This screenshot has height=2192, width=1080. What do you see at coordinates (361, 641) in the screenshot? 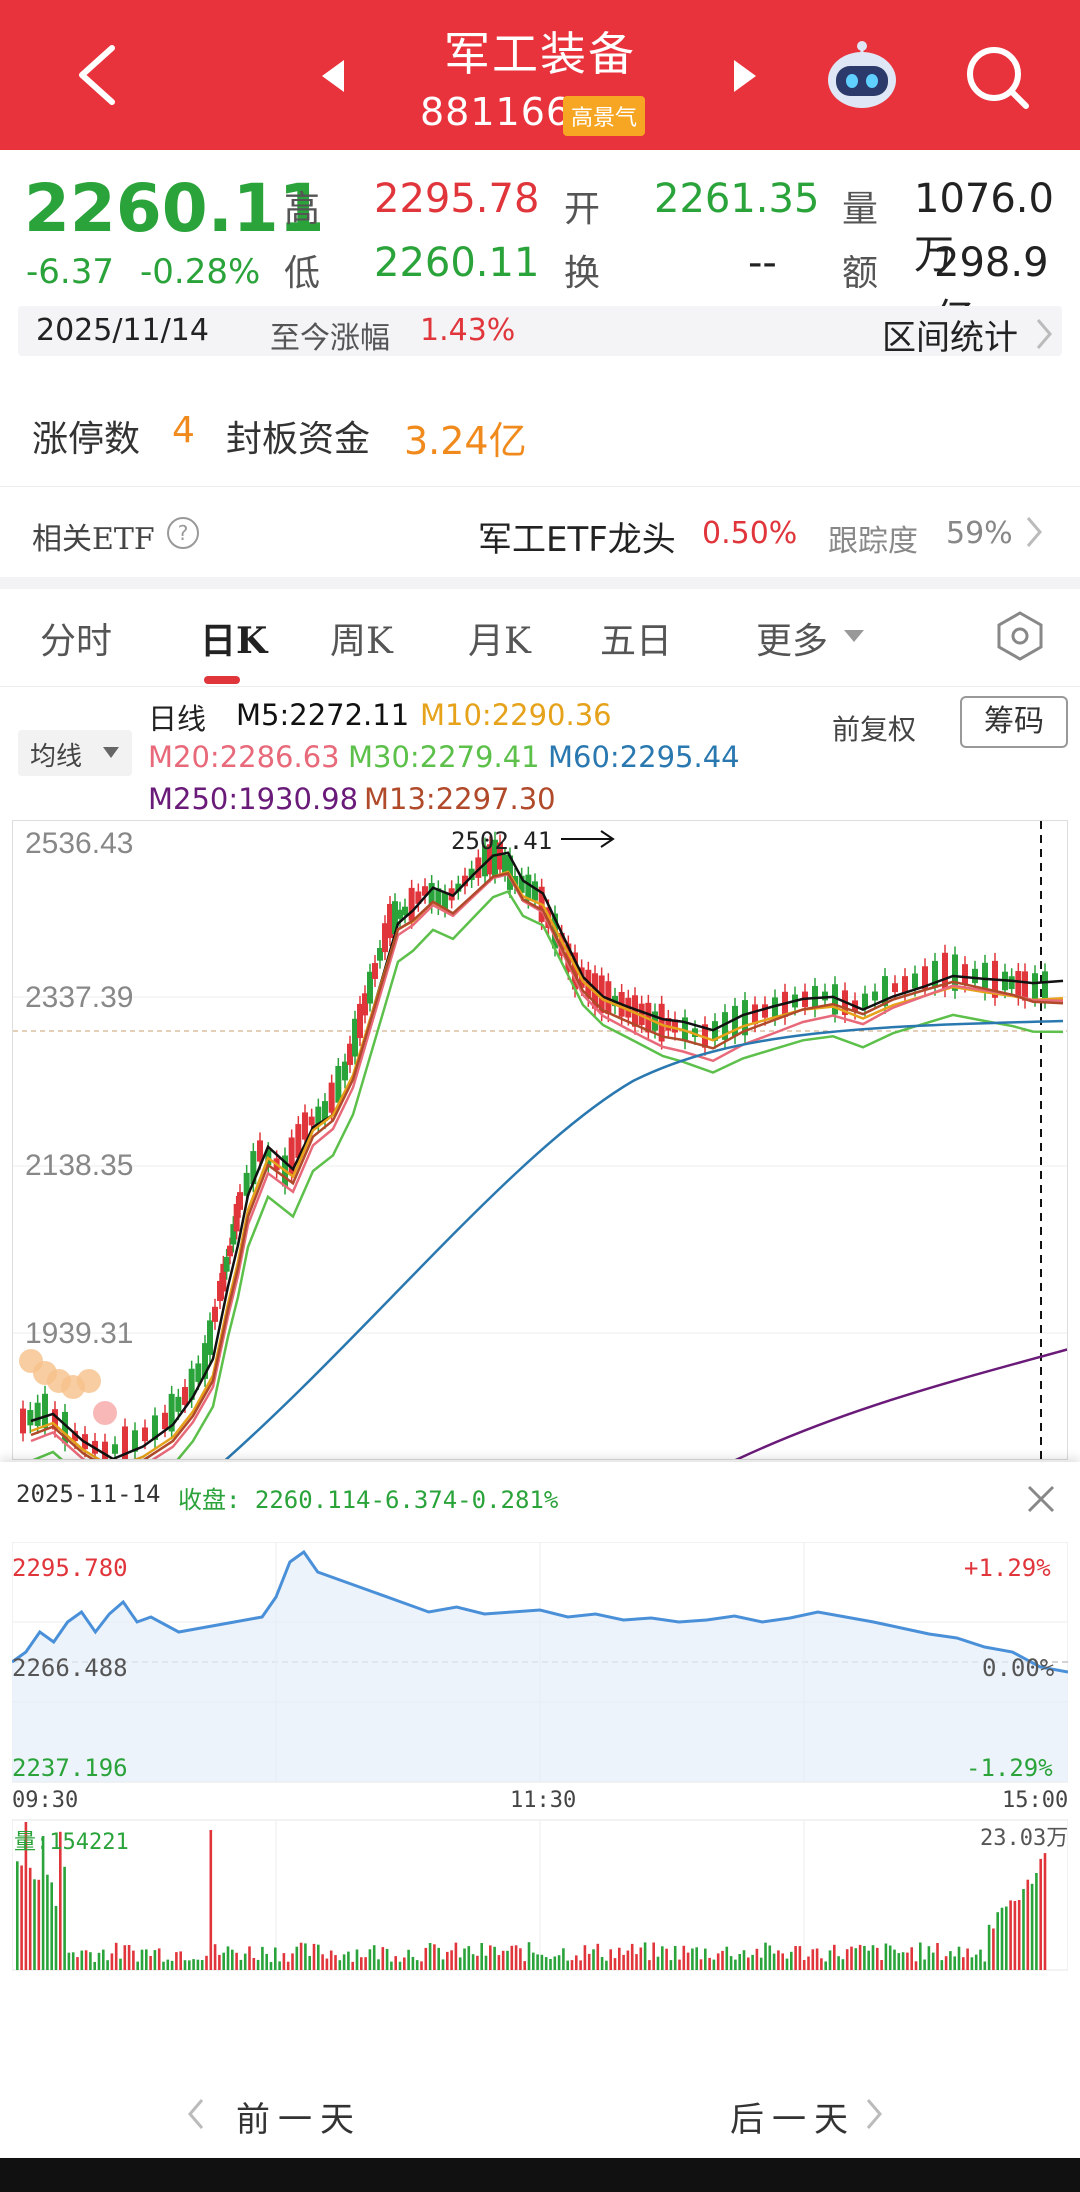
I see `tab-weekly-k: 周K` at bounding box center [361, 641].